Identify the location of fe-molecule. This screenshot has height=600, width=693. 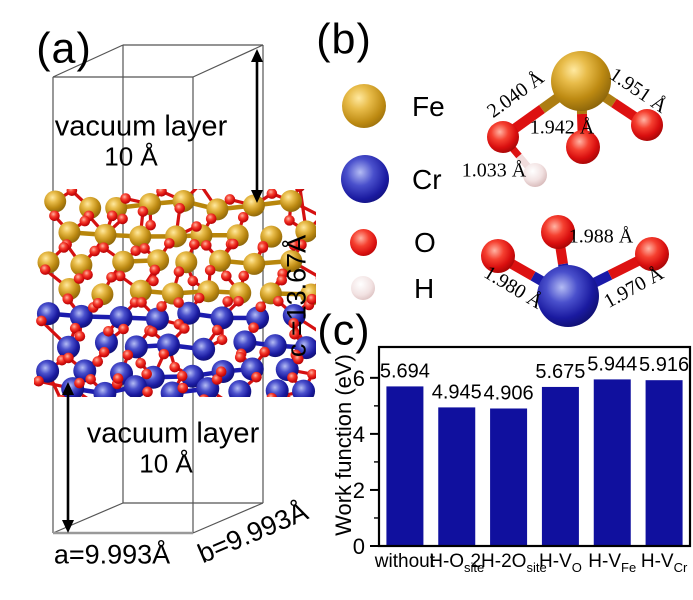
(575, 119).